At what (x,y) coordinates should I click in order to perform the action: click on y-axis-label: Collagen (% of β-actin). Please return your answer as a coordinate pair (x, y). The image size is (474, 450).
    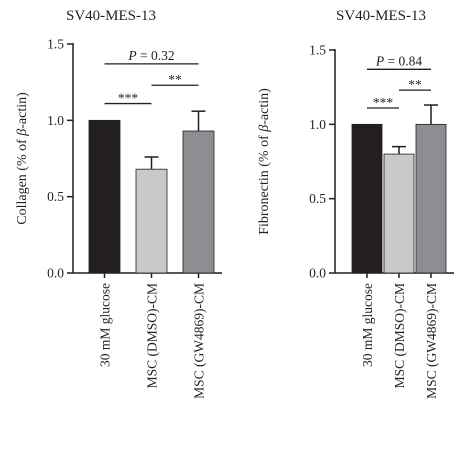
    Looking at the image, I should click on (22, 158).